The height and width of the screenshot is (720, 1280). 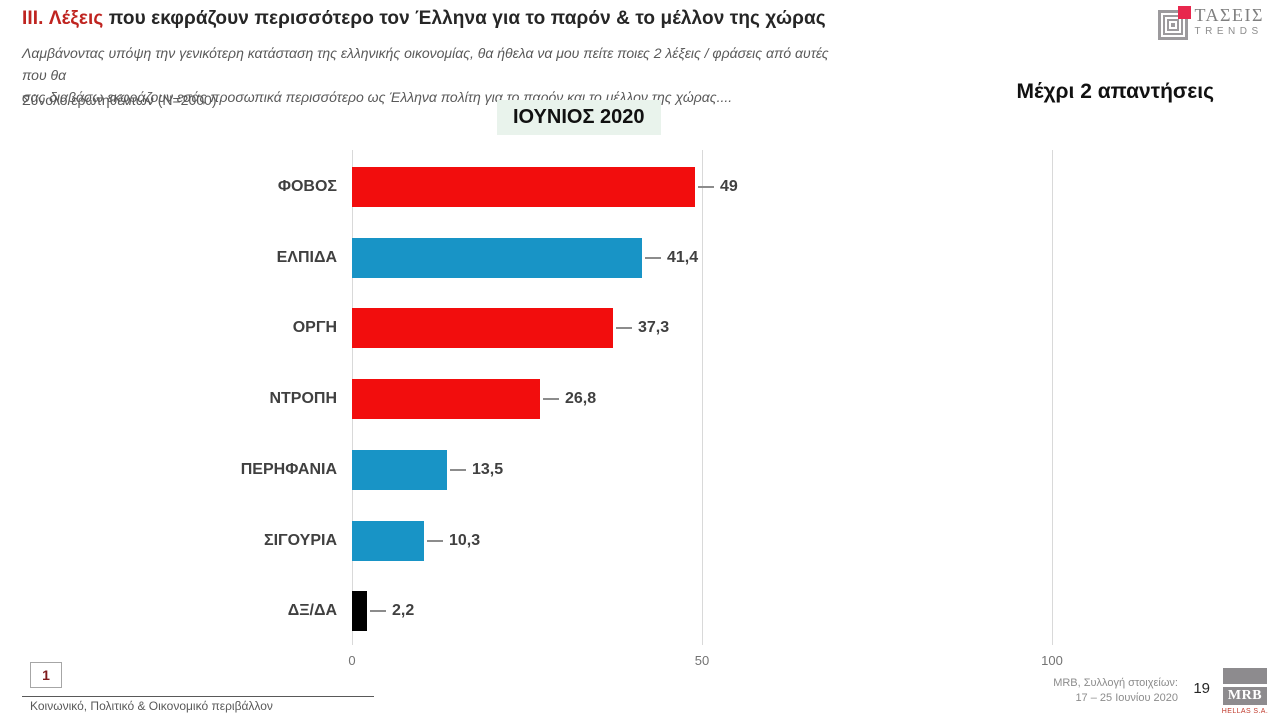 I want to click on bar-category-label: ΝΤΡΟΠΗ, so click(x=303, y=398).